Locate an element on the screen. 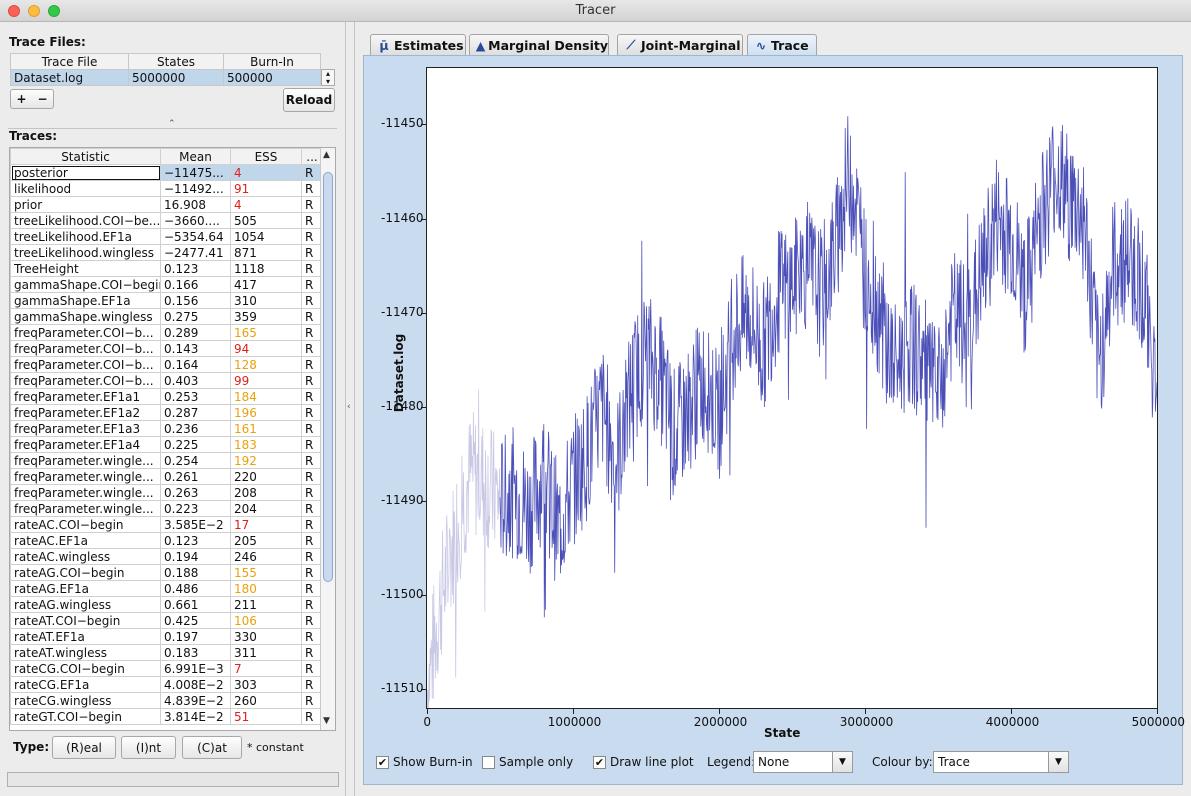 This screenshot has height=796, width=1191. trace-row: rateAT.EF1a 0.197 330 R is located at coordinates (166, 636).